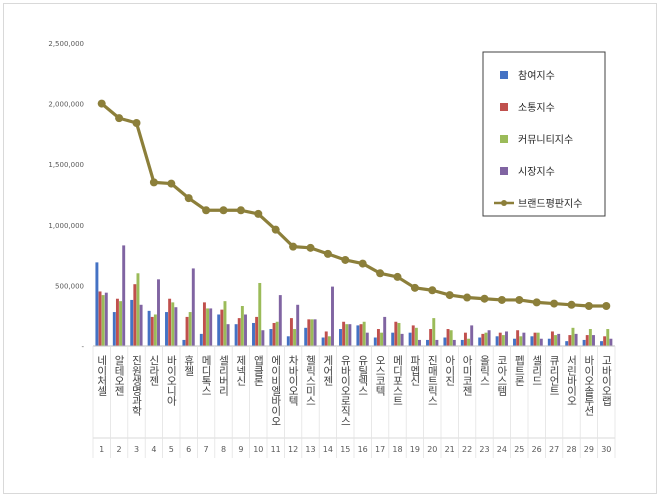 The image size is (660, 502). I want to click on bar-커뮤니티지수-11, so click(277, 333).